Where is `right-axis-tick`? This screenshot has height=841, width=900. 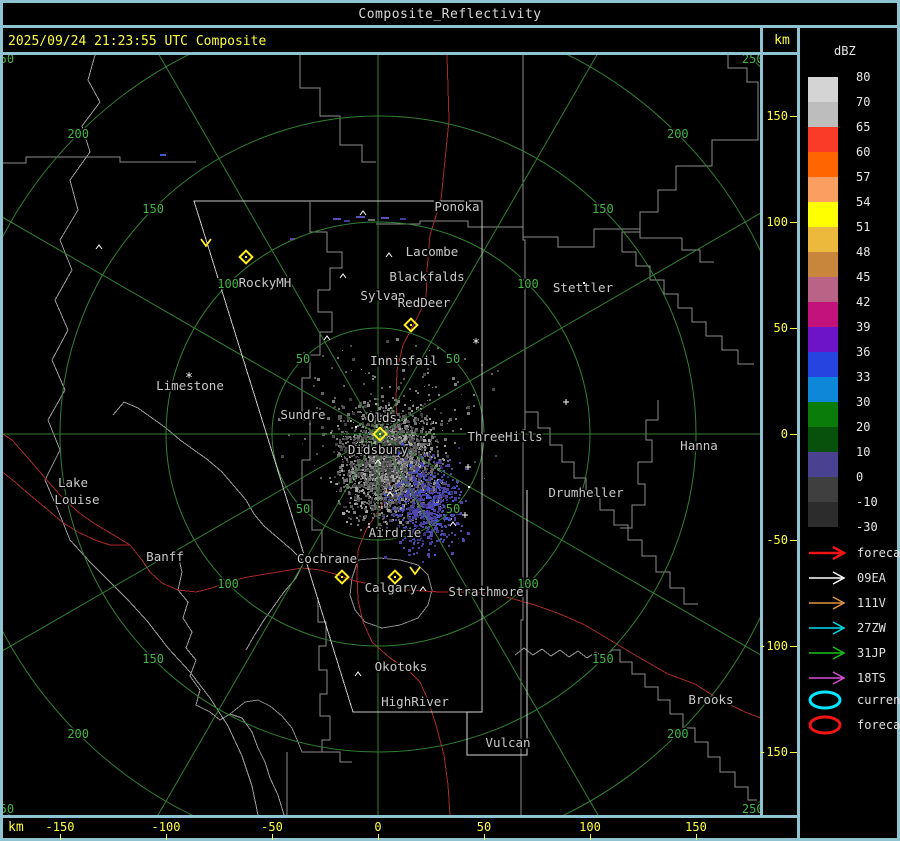 right-axis-tick is located at coordinates (793, 646).